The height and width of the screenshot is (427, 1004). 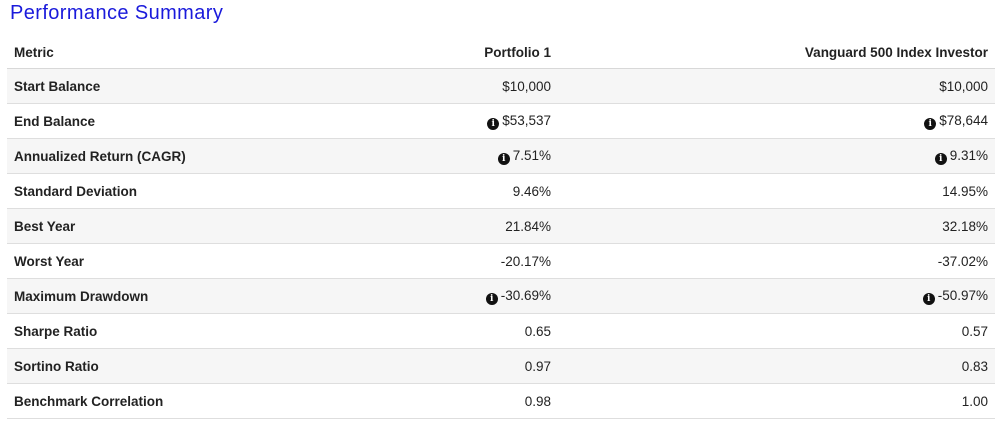 What do you see at coordinates (407, 191) in the screenshot?
I see `portfolio-1-value: 9.46%` at bounding box center [407, 191].